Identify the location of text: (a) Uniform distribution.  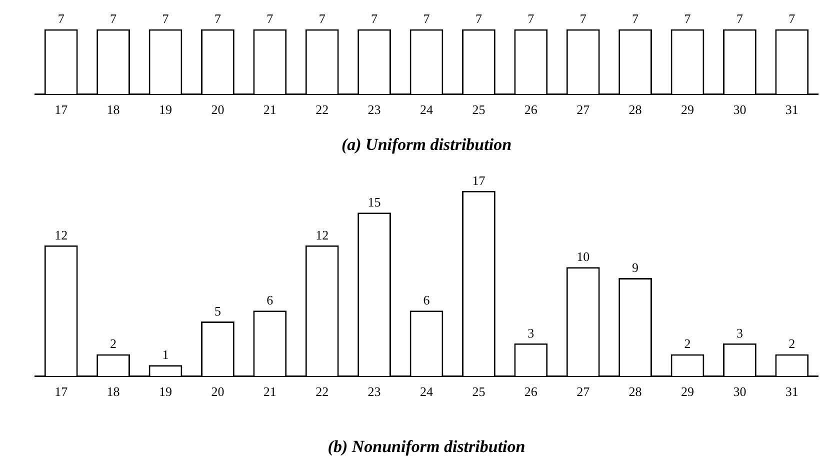
(426, 144).